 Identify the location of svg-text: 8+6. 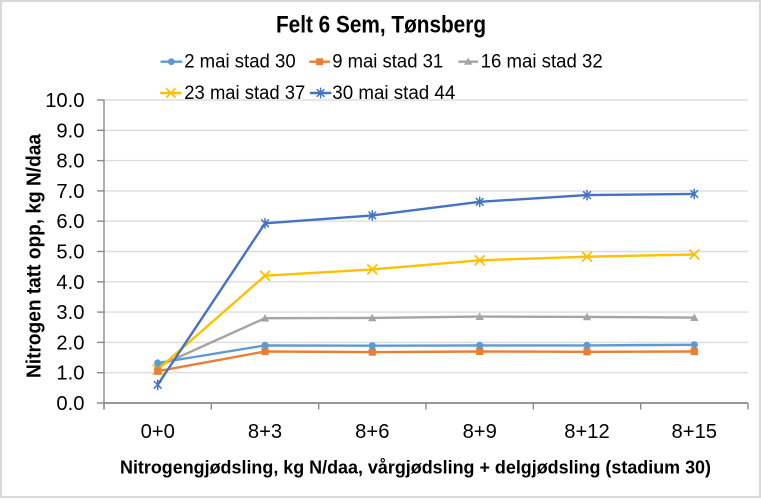
(372, 432).